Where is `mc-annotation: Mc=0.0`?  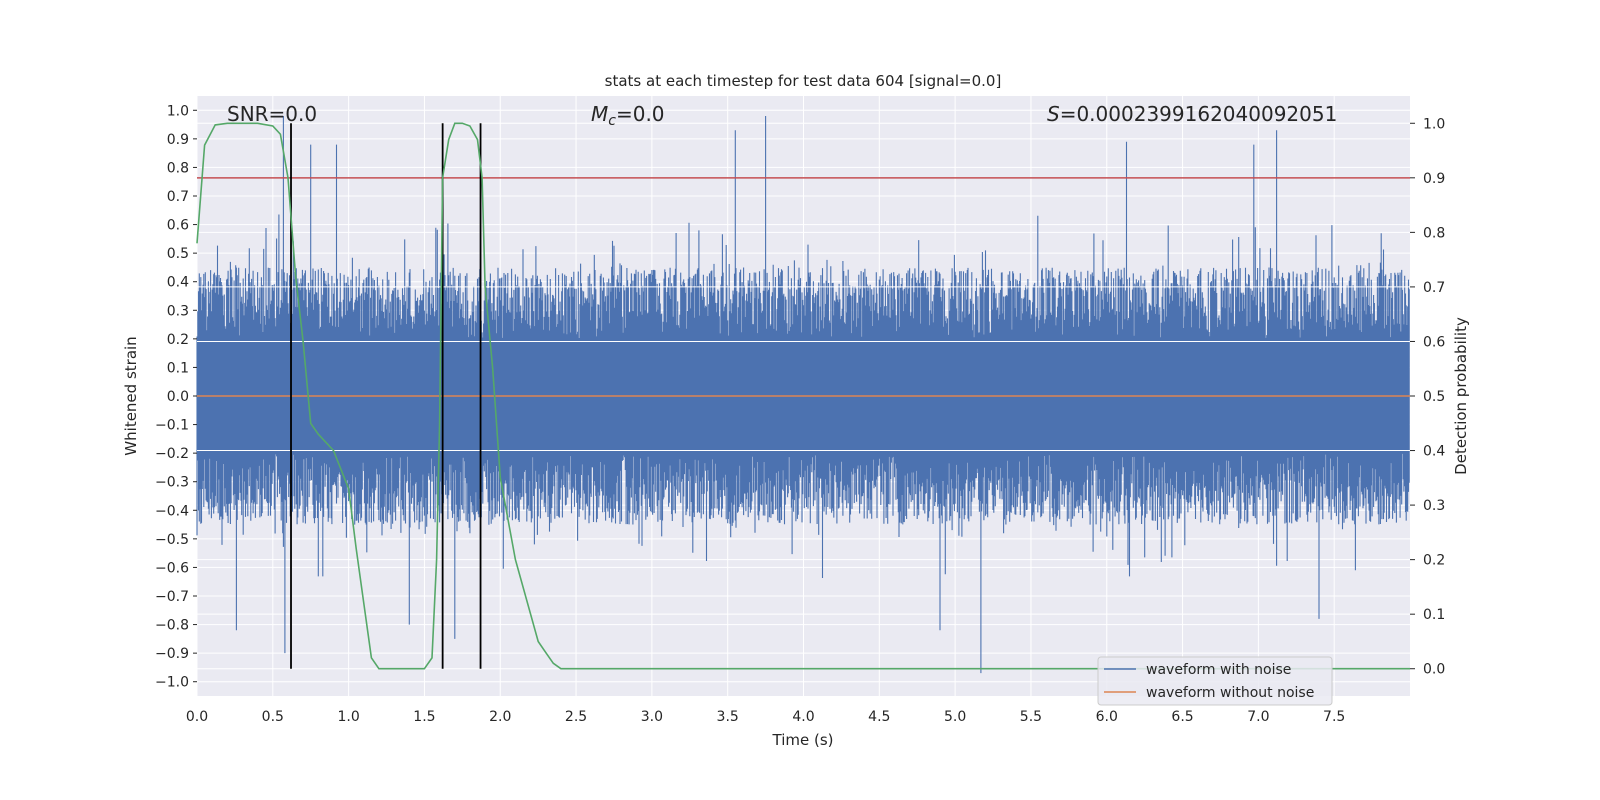
mc-annotation: Mc=0.0 is located at coordinates (628, 115).